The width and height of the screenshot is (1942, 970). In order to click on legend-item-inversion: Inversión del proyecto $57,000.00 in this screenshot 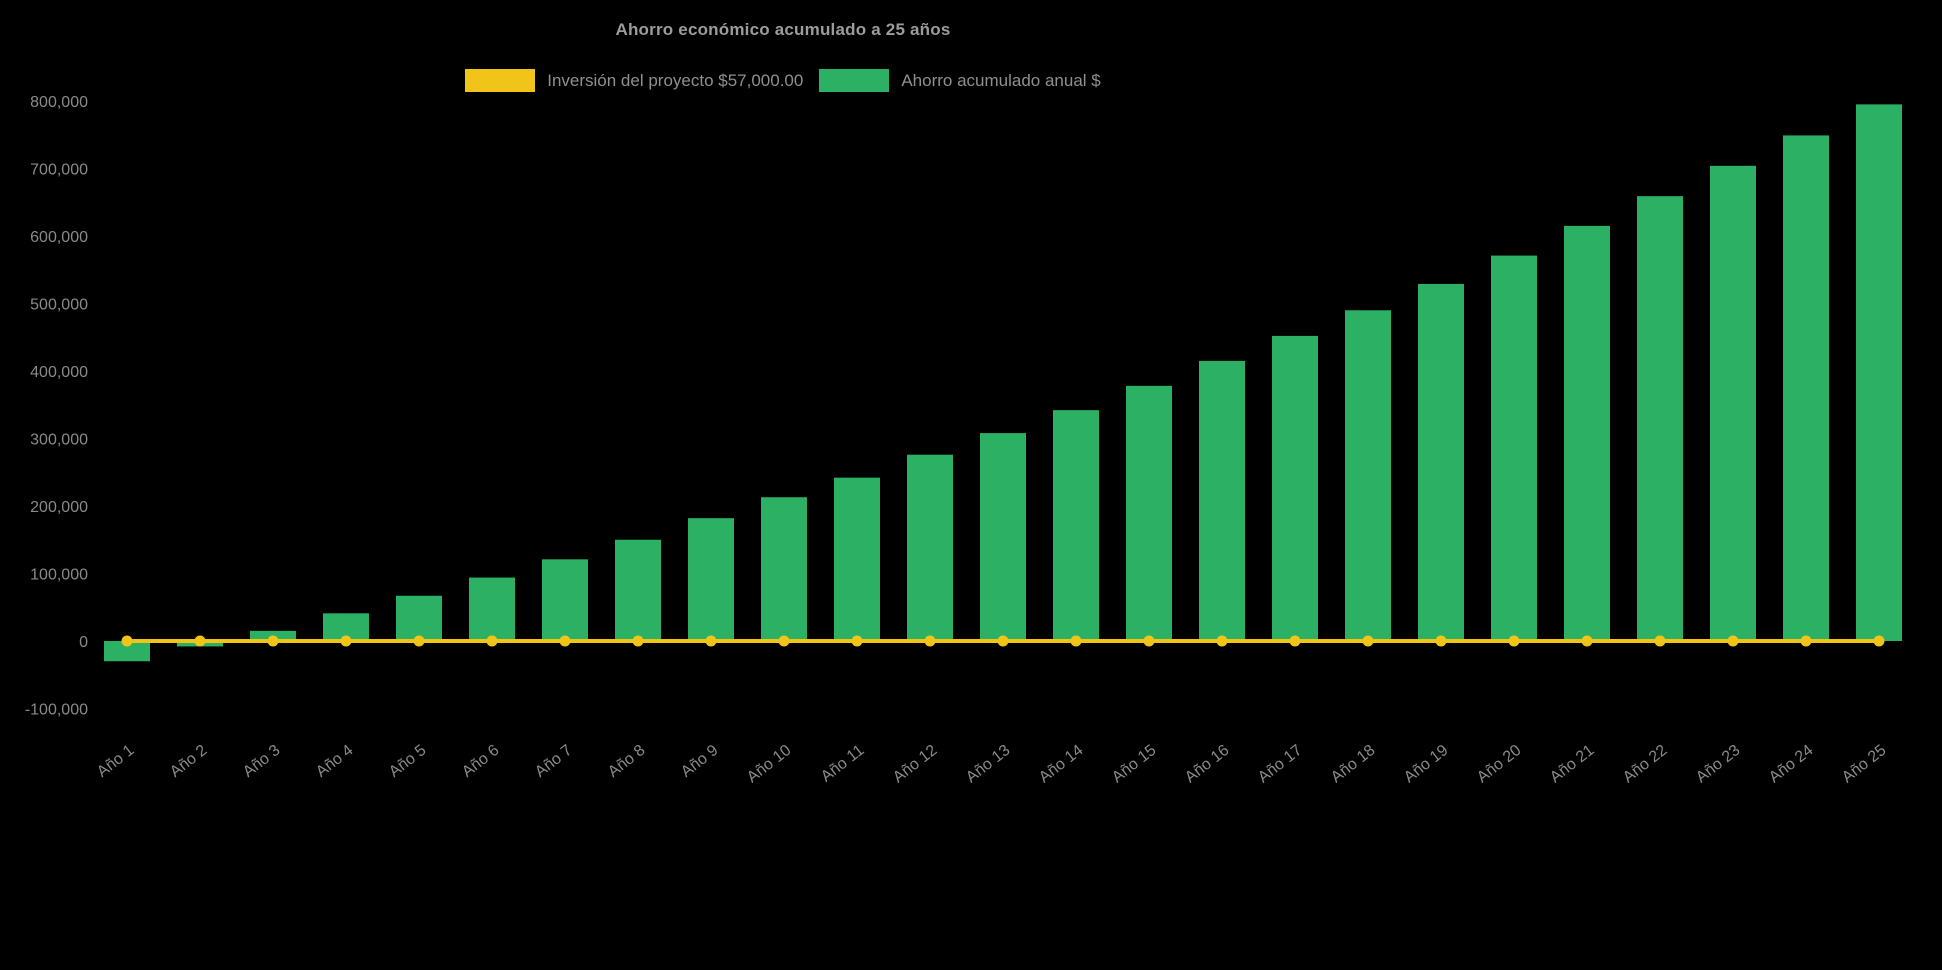, I will do `click(634, 80)`.